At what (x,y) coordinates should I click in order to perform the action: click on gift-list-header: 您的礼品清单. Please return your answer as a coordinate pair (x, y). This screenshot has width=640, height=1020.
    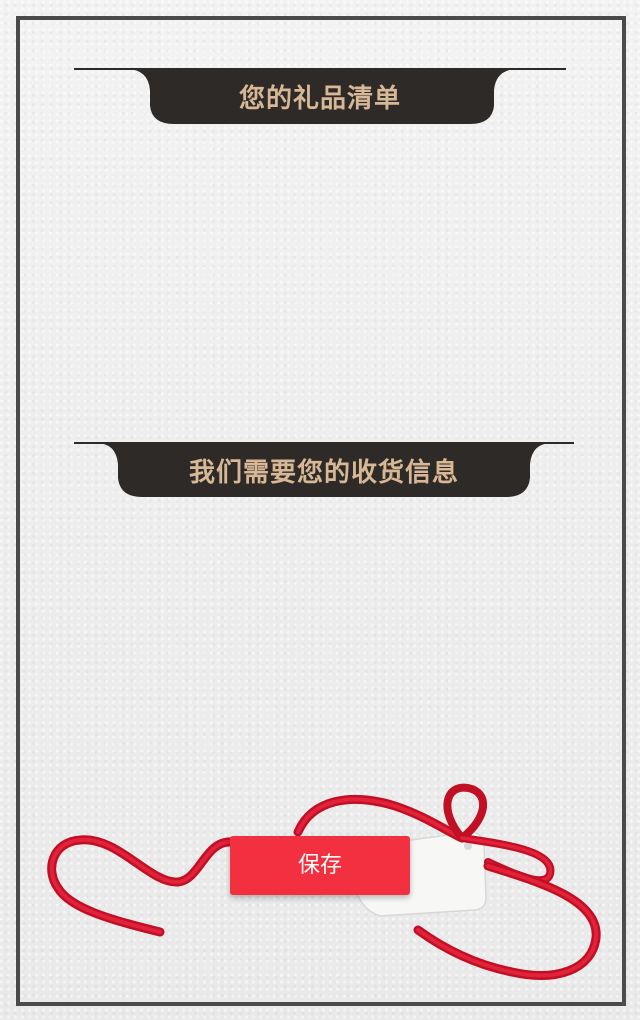
    Looking at the image, I should click on (320, 98).